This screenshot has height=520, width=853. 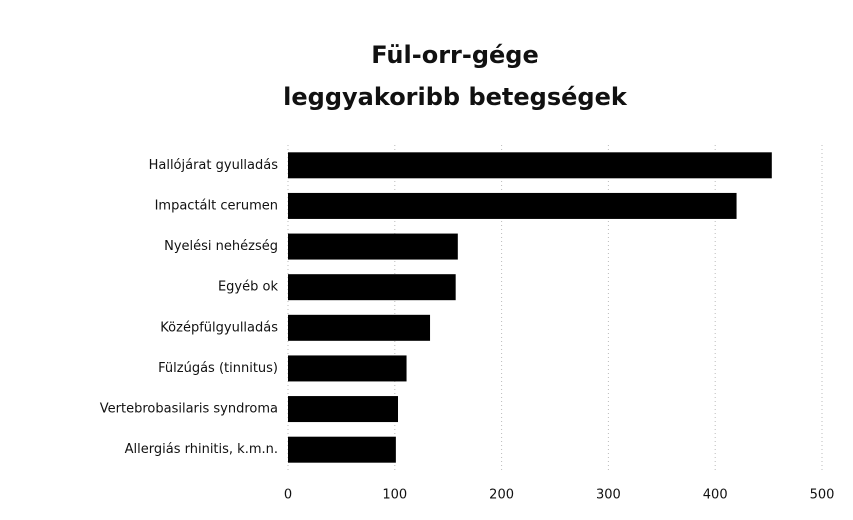 What do you see at coordinates (501, 495) in the screenshot?
I see `x-tick-label: 200` at bounding box center [501, 495].